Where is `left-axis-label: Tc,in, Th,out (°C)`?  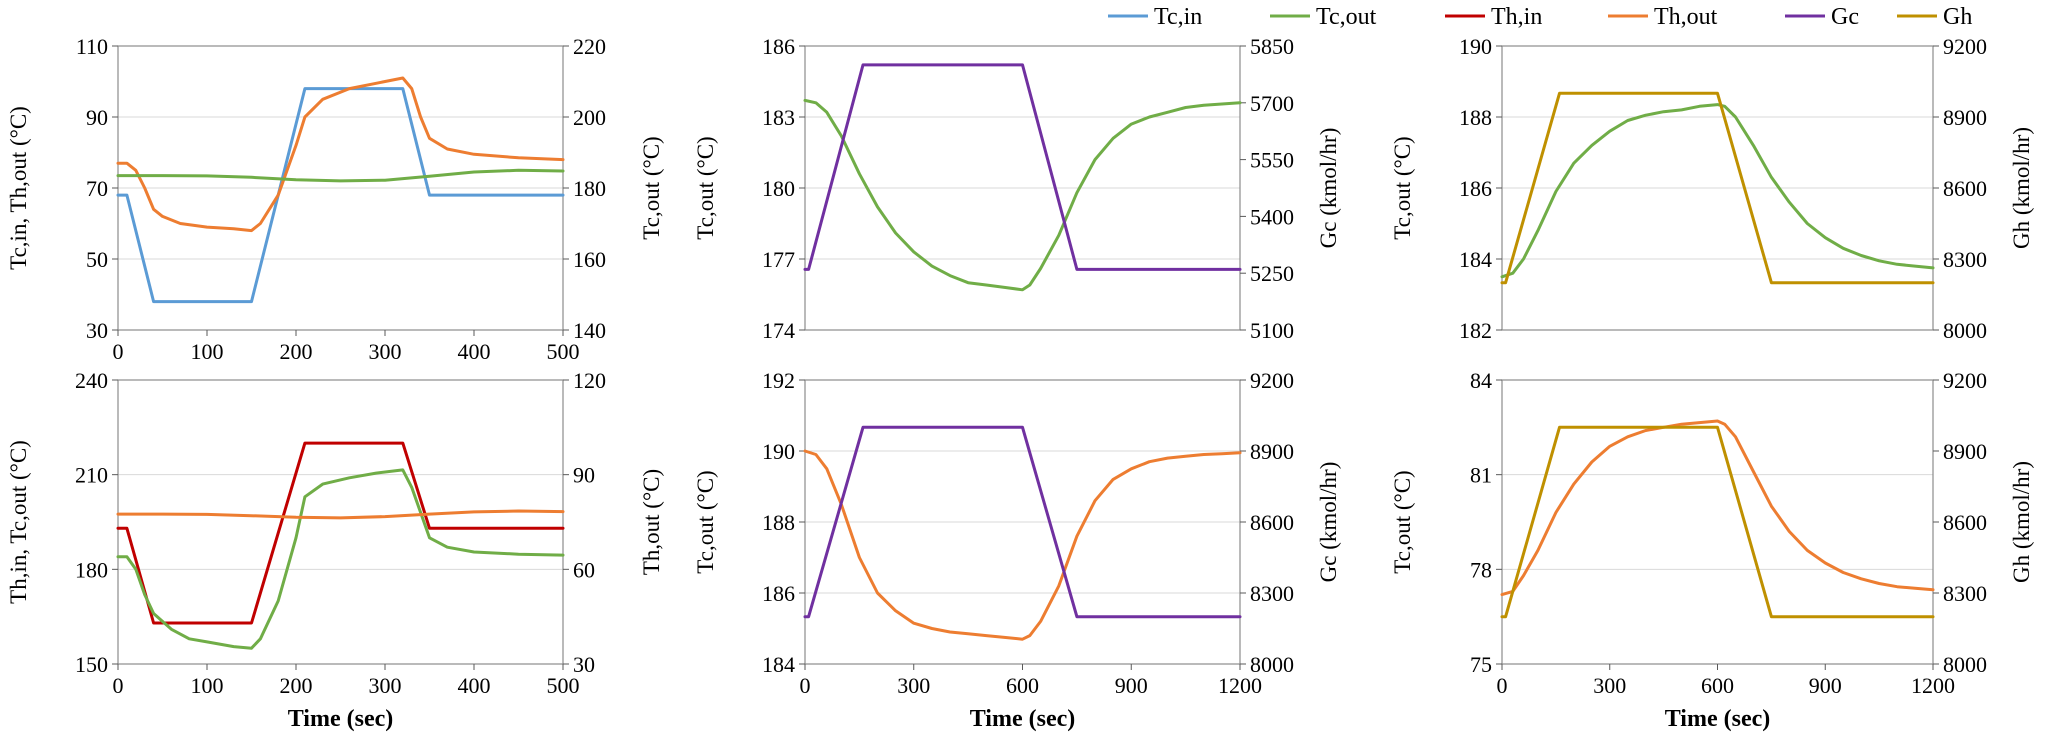
left-axis-label: Tc,in, Th,out (°C) is located at coordinates (18, 188).